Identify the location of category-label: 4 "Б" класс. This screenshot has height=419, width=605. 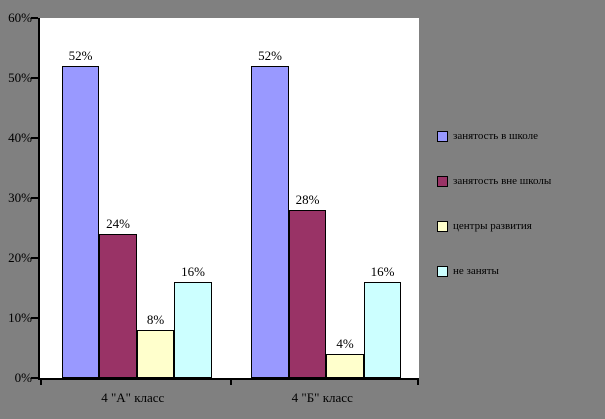
(322, 397).